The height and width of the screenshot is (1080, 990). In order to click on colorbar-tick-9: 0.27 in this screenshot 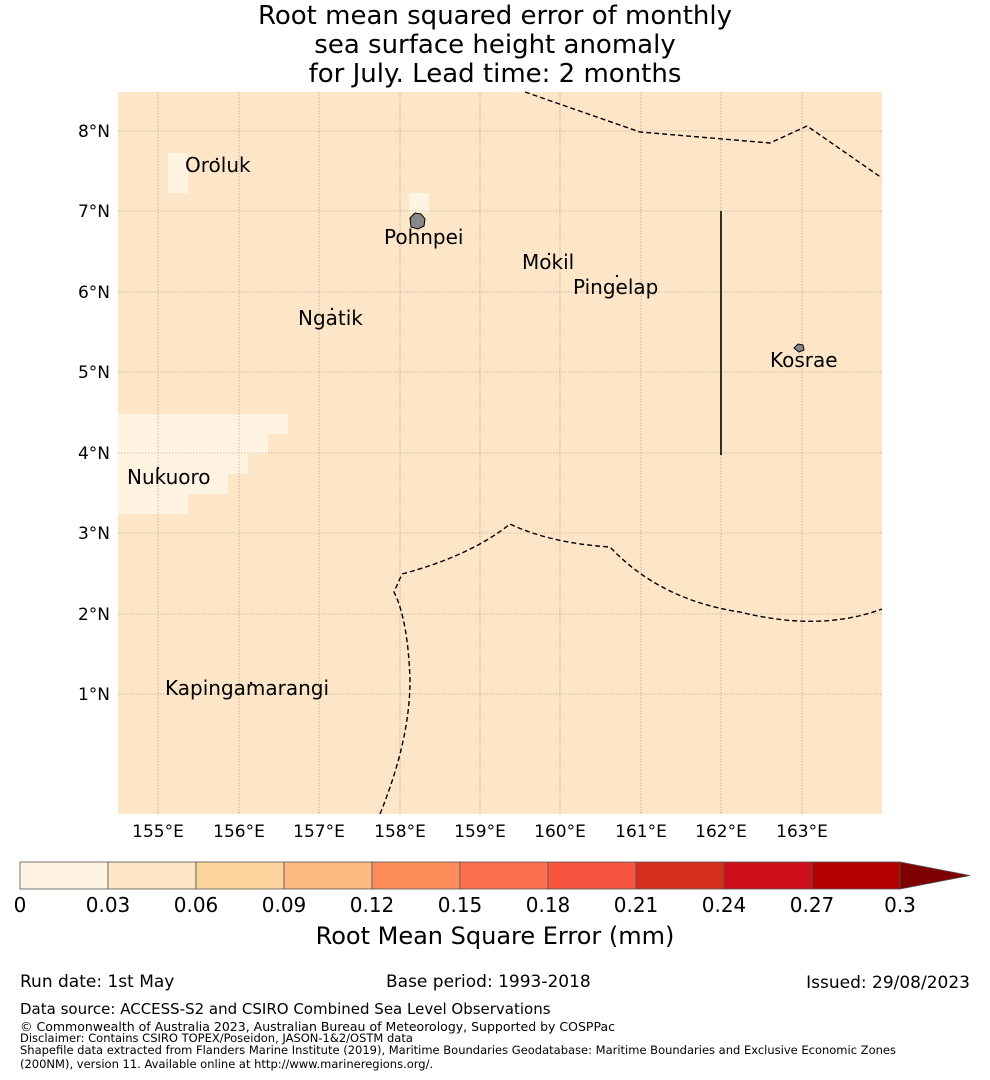, I will do `click(812, 905)`.